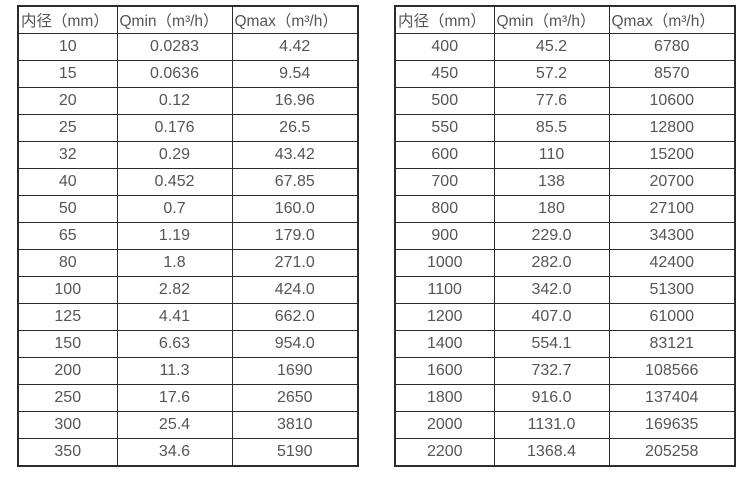 Image resolution: width=750 pixels, height=483 pixels. I want to click on table-cell: 0.0283, so click(174, 47).